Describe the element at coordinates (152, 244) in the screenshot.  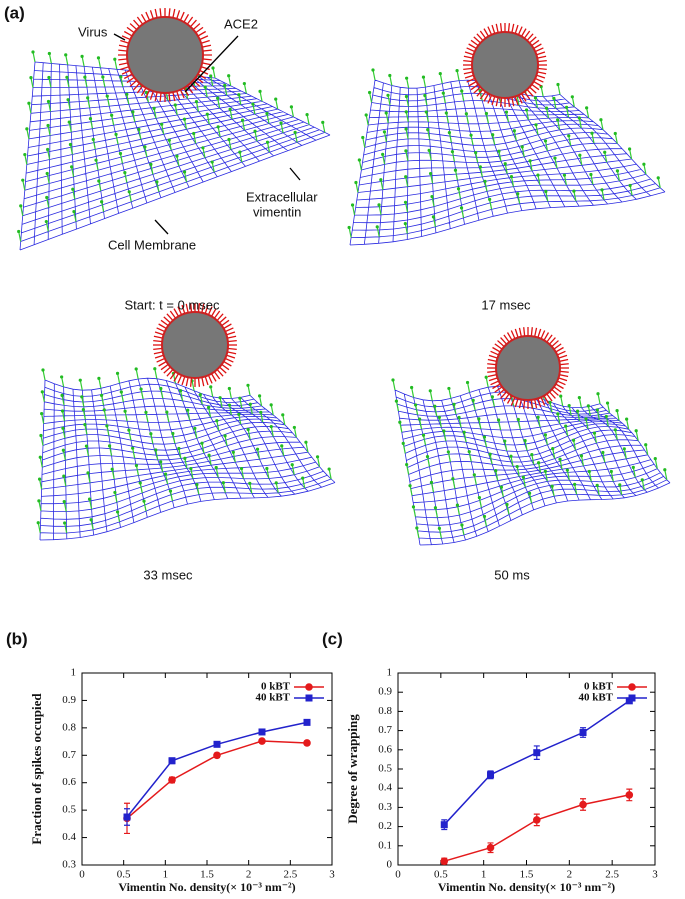
I see `annotation: Cell Membrane` at that location.